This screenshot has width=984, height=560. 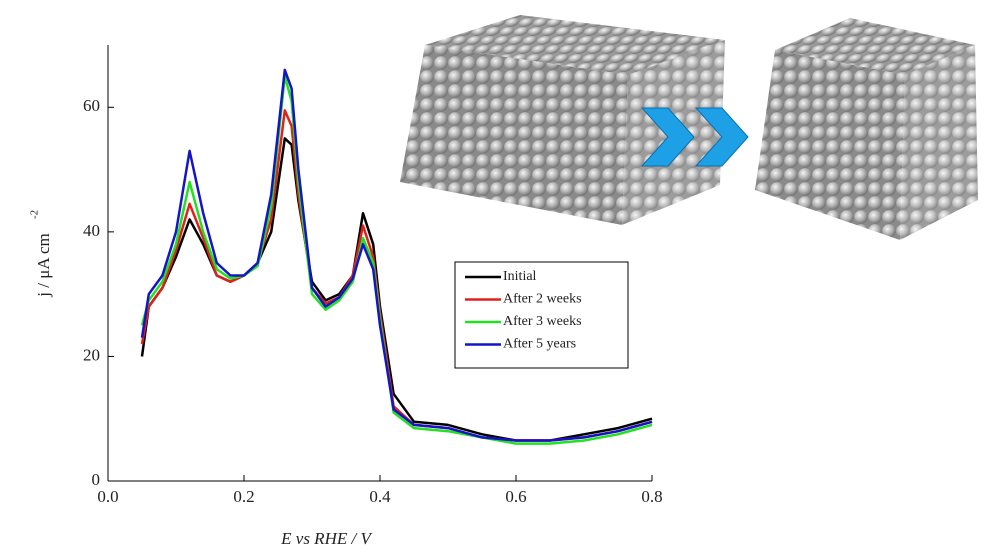 What do you see at coordinates (539, 344) in the screenshot?
I see `legend-label: After 5 years` at bounding box center [539, 344].